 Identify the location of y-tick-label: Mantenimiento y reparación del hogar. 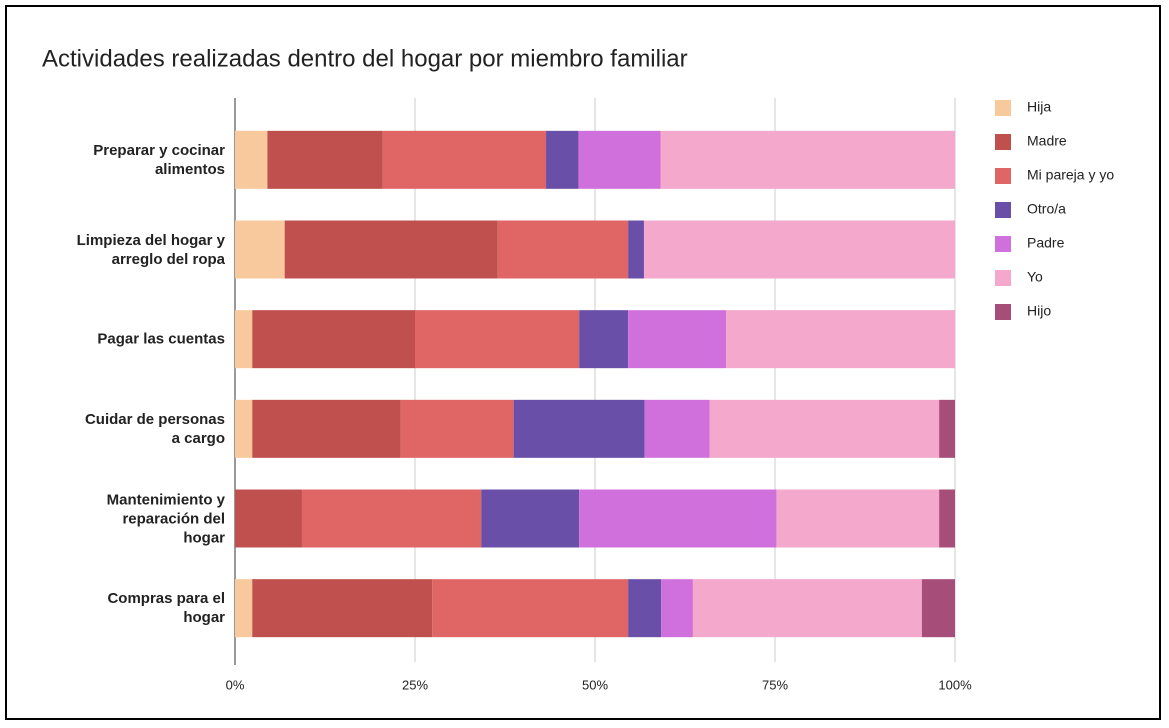
(165, 518).